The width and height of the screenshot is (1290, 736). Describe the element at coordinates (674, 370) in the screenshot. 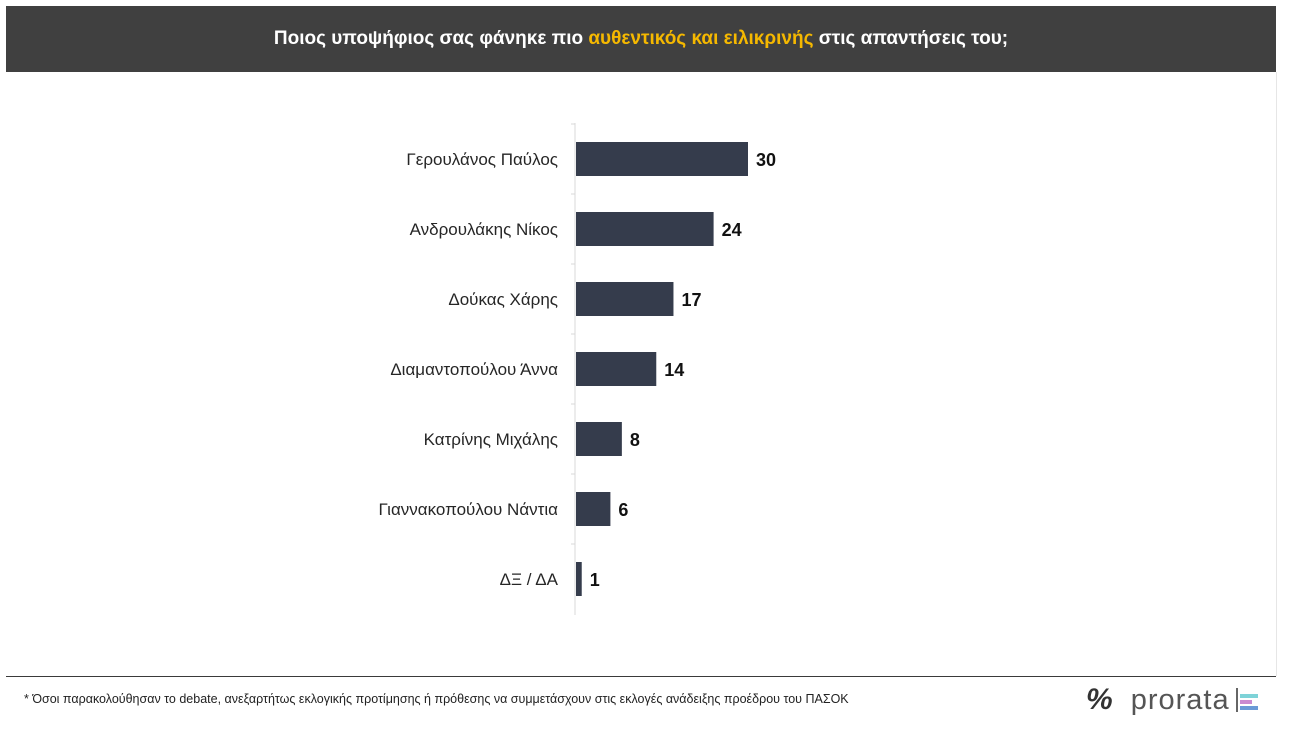

I see `value-label: 14` at that location.